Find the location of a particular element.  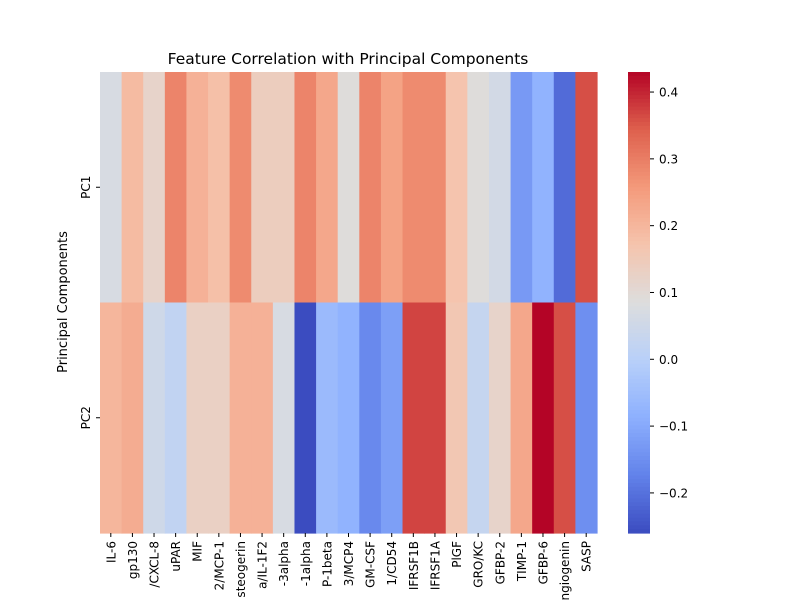

x-tick-label: 1/CD54 is located at coordinates (392, 563).